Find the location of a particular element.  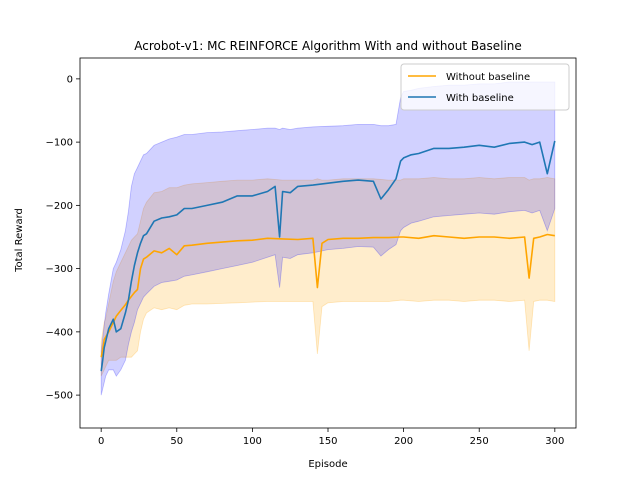

x-axis-label: Episode is located at coordinates (327, 464).